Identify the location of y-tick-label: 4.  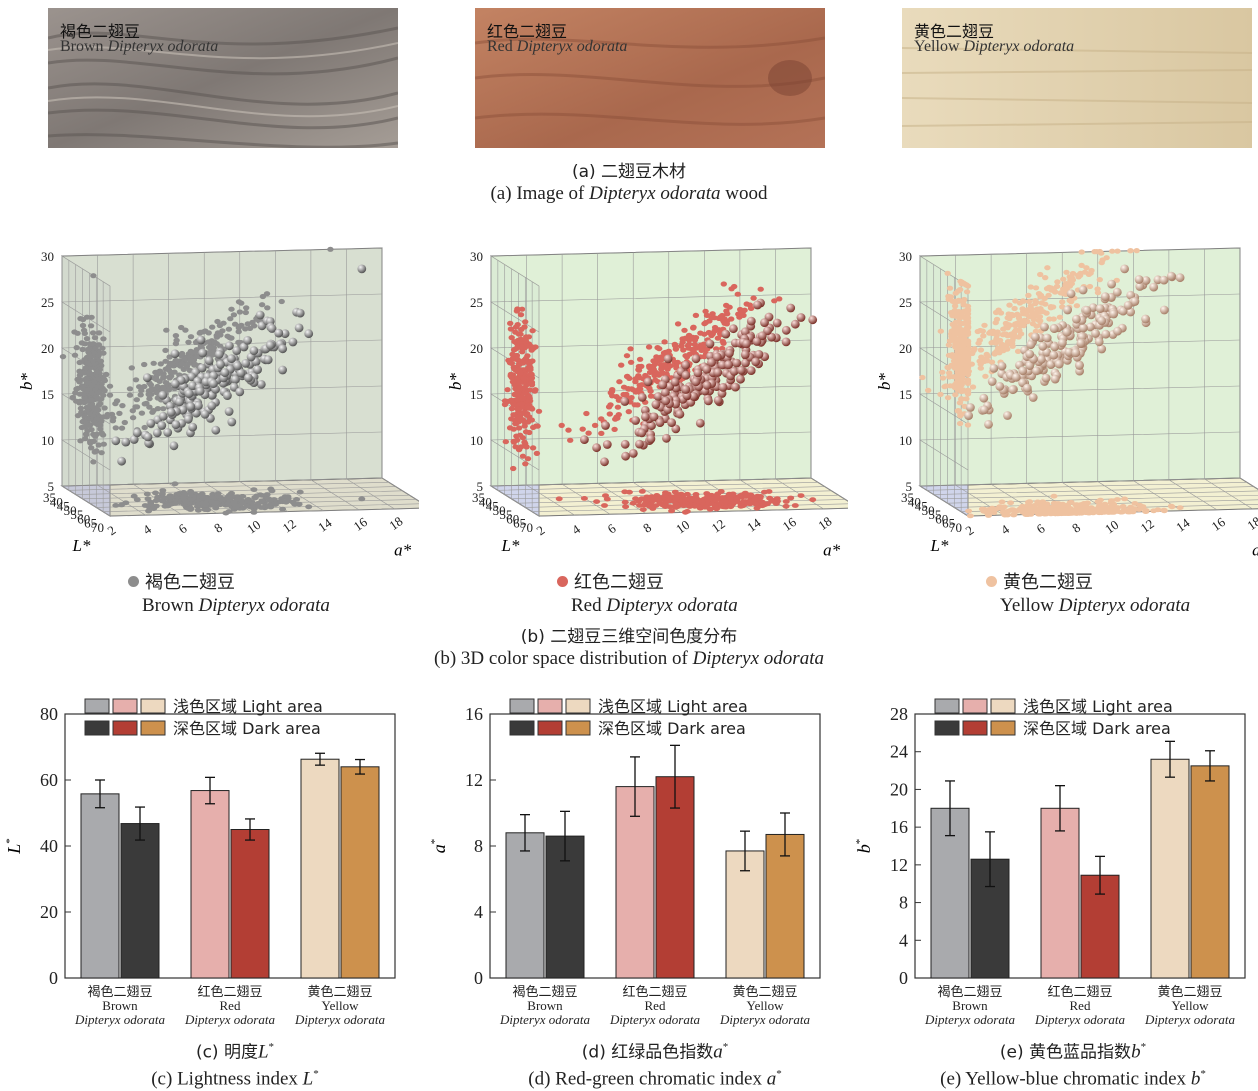
(478, 912).